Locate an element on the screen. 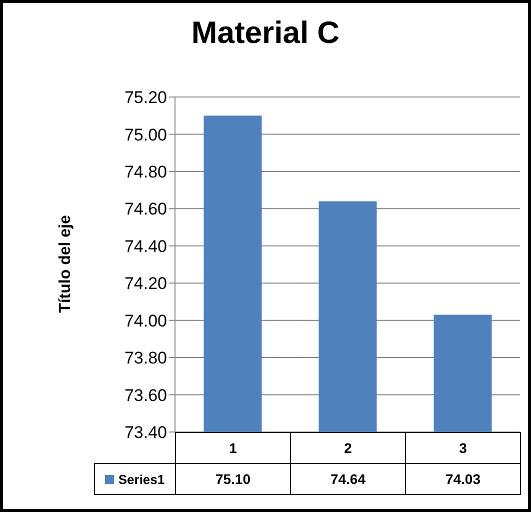  y-tick-label: 75.20 is located at coordinates (145, 98).